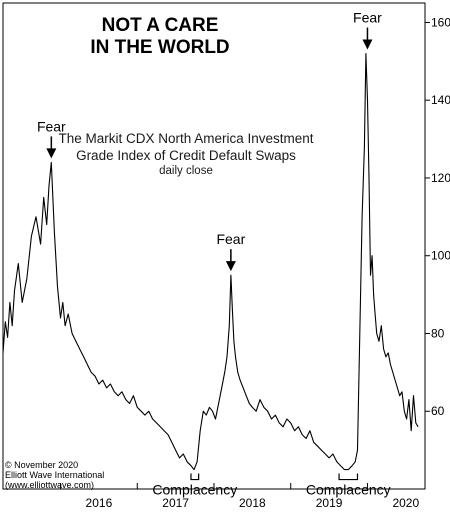  I want to click on x-tick-label: 2016, so click(99, 503).